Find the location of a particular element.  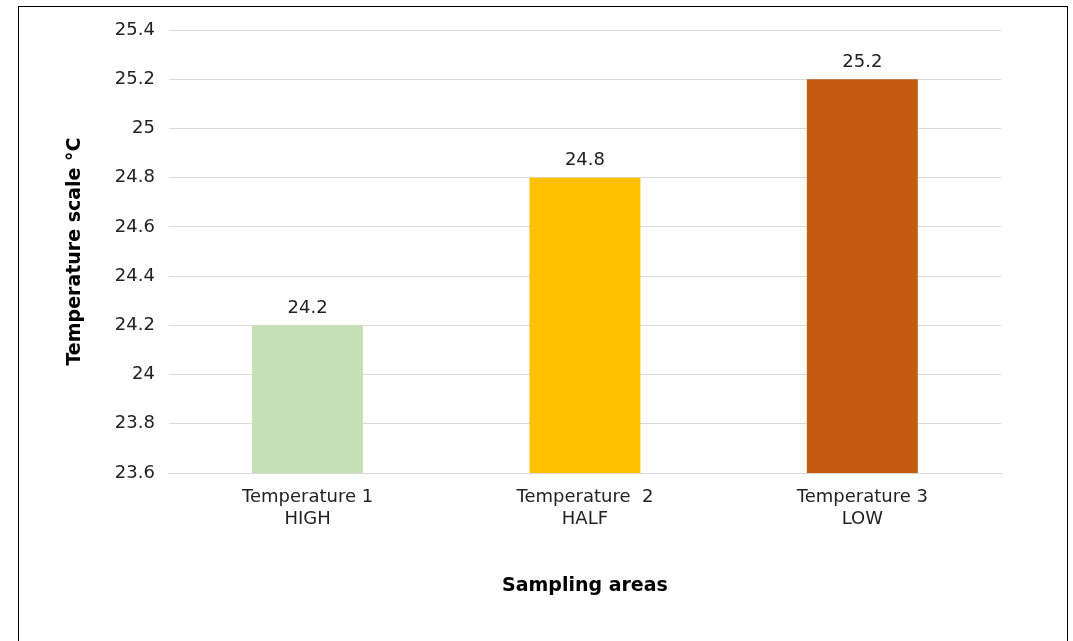

y-tick-label: 24.4 is located at coordinates (134, 274).